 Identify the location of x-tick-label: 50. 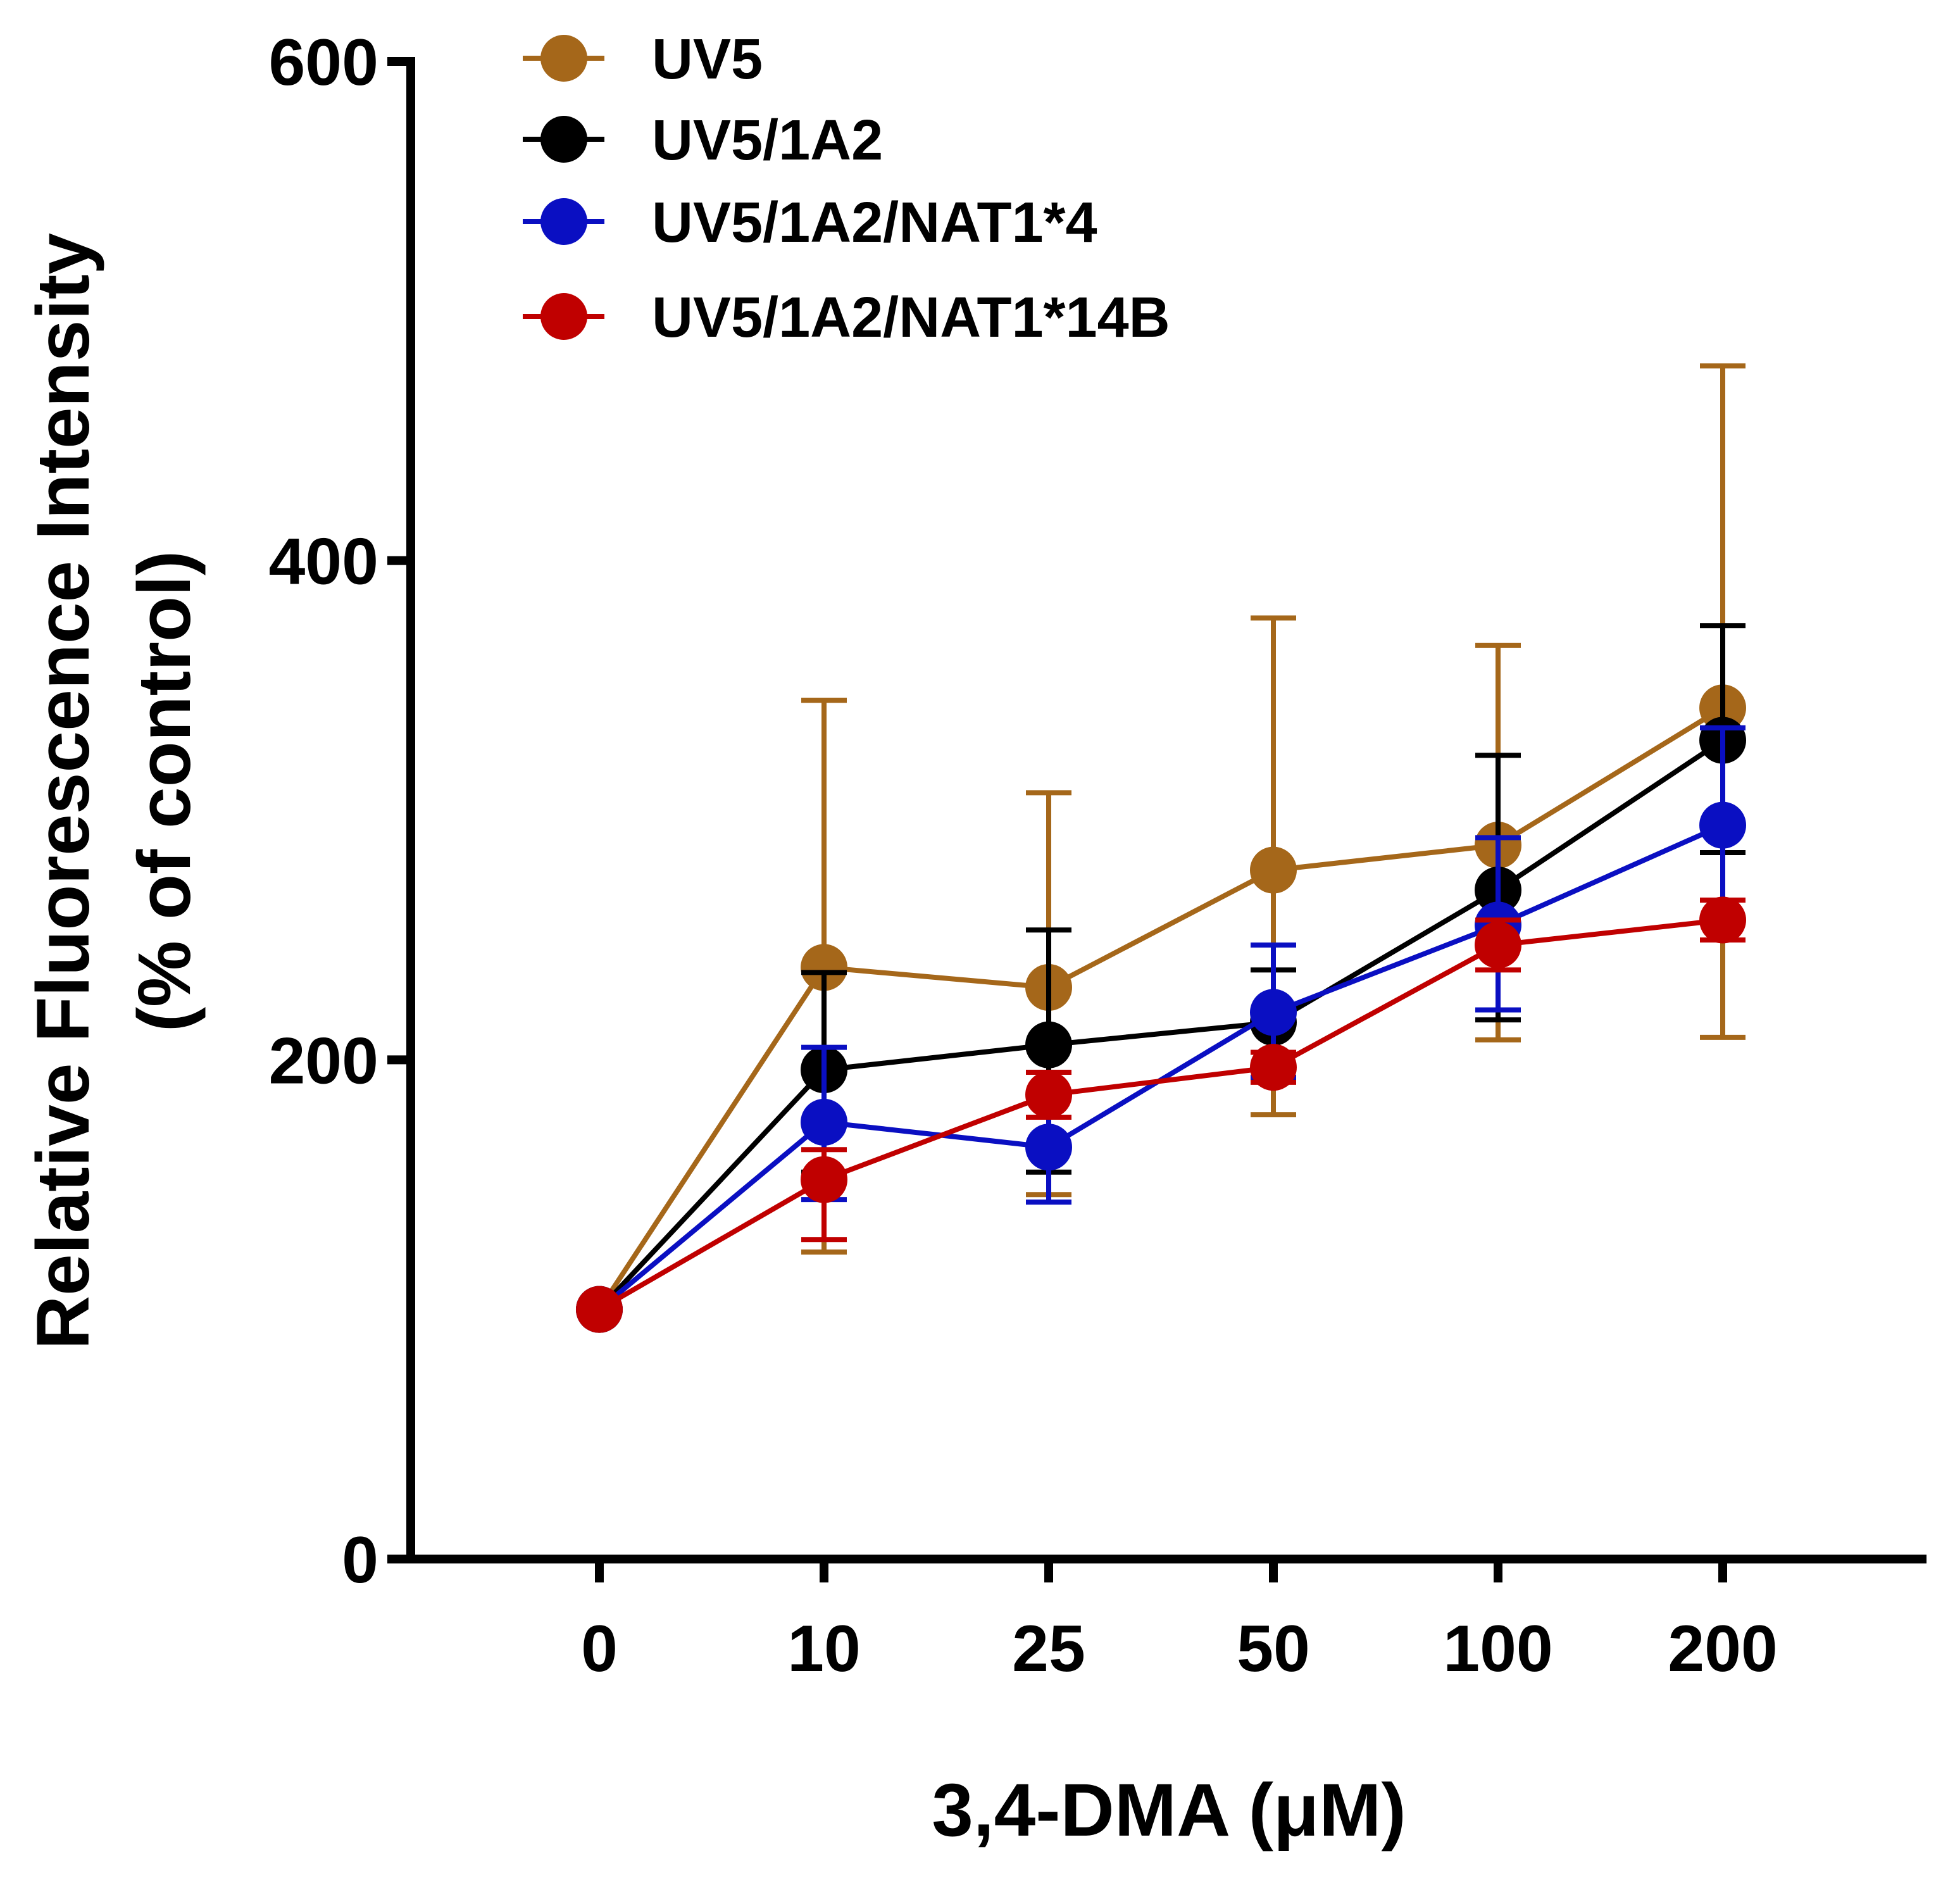
(1273, 1649).